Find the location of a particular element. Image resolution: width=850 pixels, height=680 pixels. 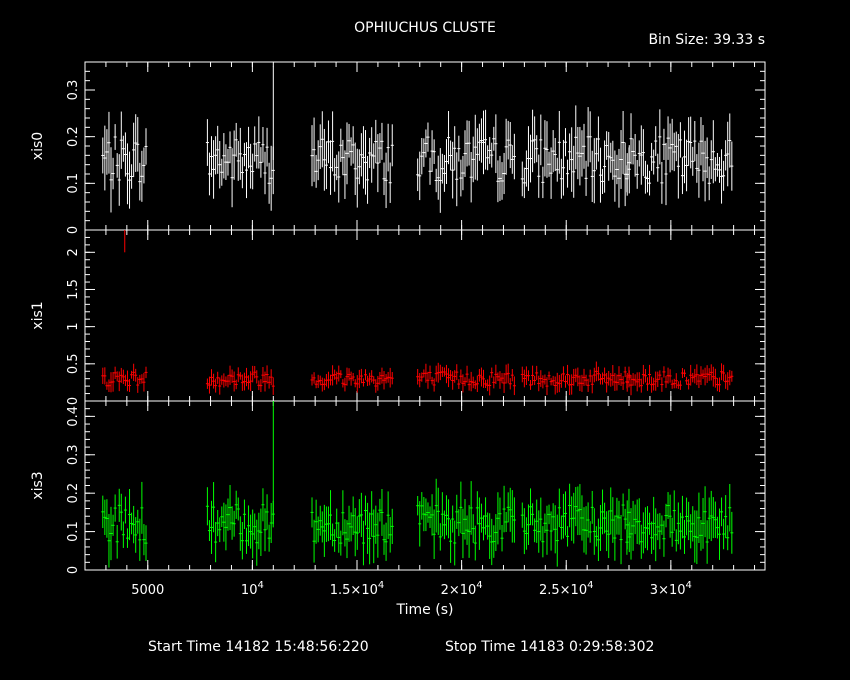

x-tick-label: 104 is located at coordinates (252, 589).